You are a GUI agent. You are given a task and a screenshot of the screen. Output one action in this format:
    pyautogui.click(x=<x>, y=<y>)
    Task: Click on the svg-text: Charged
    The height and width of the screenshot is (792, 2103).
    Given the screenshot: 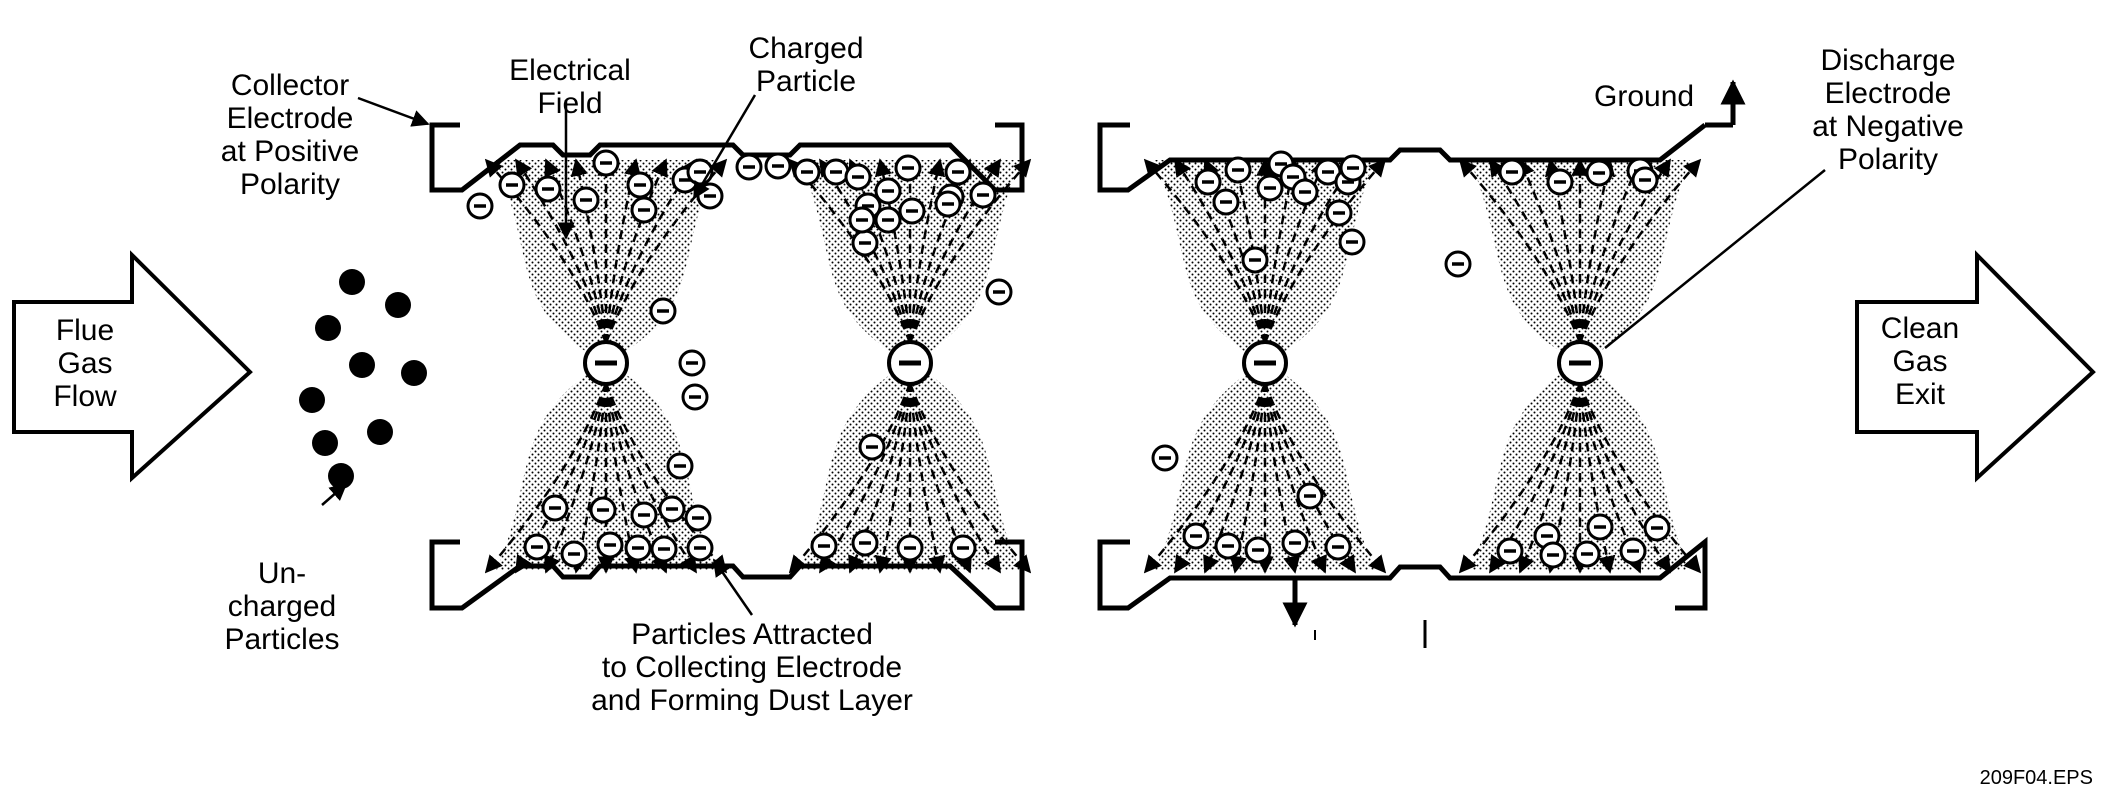 What is the action you would take?
    pyautogui.click(x=805, y=48)
    